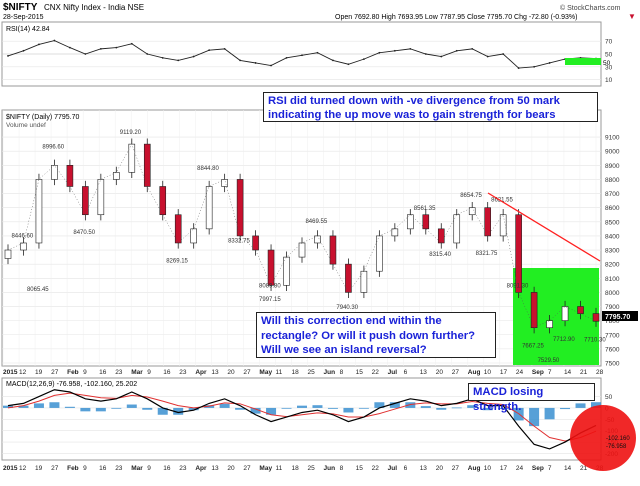  What do you see at coordinates (612, 293) in the screenshot?
I see `price-tick-label: 8000` at bounding box center [612, 293].